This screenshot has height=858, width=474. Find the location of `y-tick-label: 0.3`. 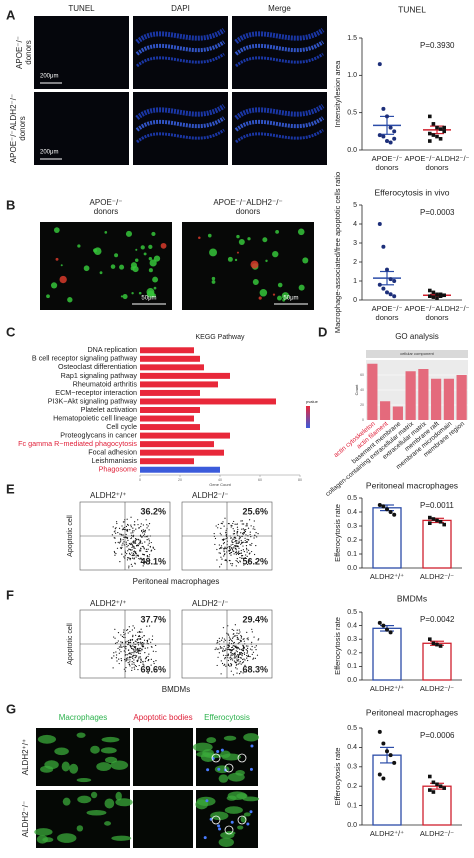

y-tick-label: 0.3 is located at coordinates (352, 526).